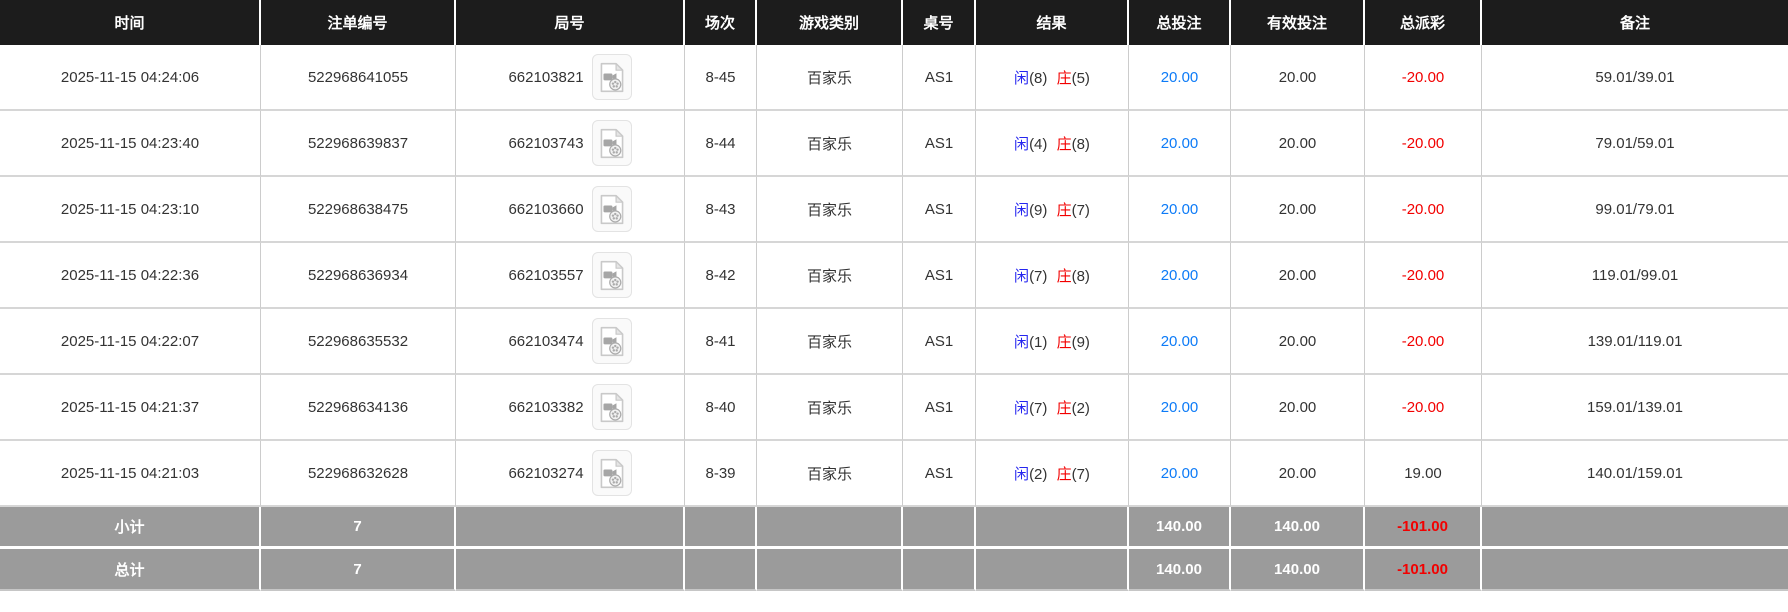 This screenshot has height=612, width=1788. Describe the element at coordinates (130, 210) in the screenshot. I see `time-cell: 2025-11-15 04:23:10` at that location.